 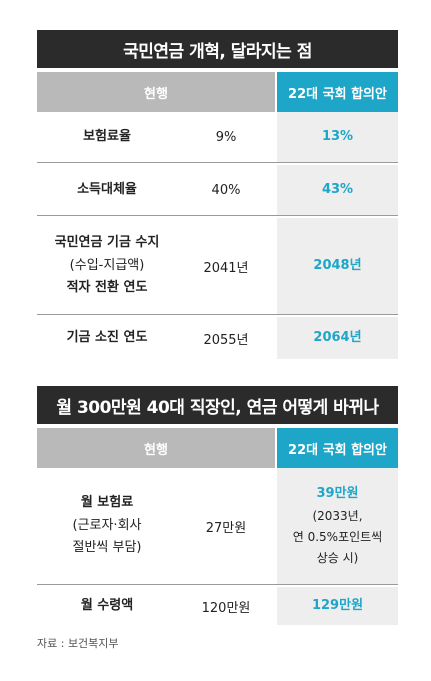 I want to click on table-row: 국민연금 기금 수지 (수입-지급액) 적자 전환 연도 2041년 2048년, so click(x=217, y=266).